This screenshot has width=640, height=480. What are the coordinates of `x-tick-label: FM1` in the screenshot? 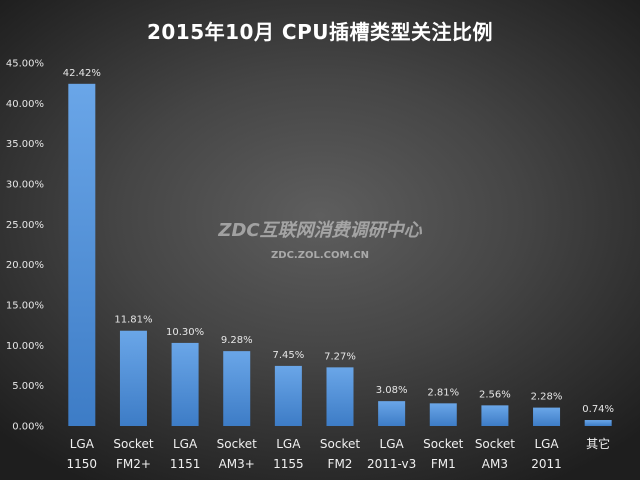 It's located at (443, 464).